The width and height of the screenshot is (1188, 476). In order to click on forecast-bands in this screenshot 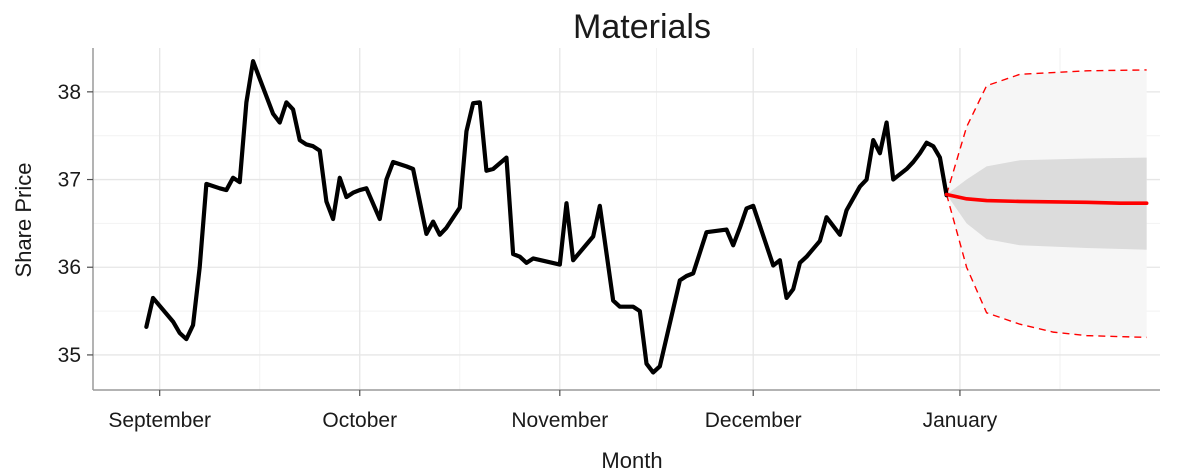, I will do `click(1046, 204)`.